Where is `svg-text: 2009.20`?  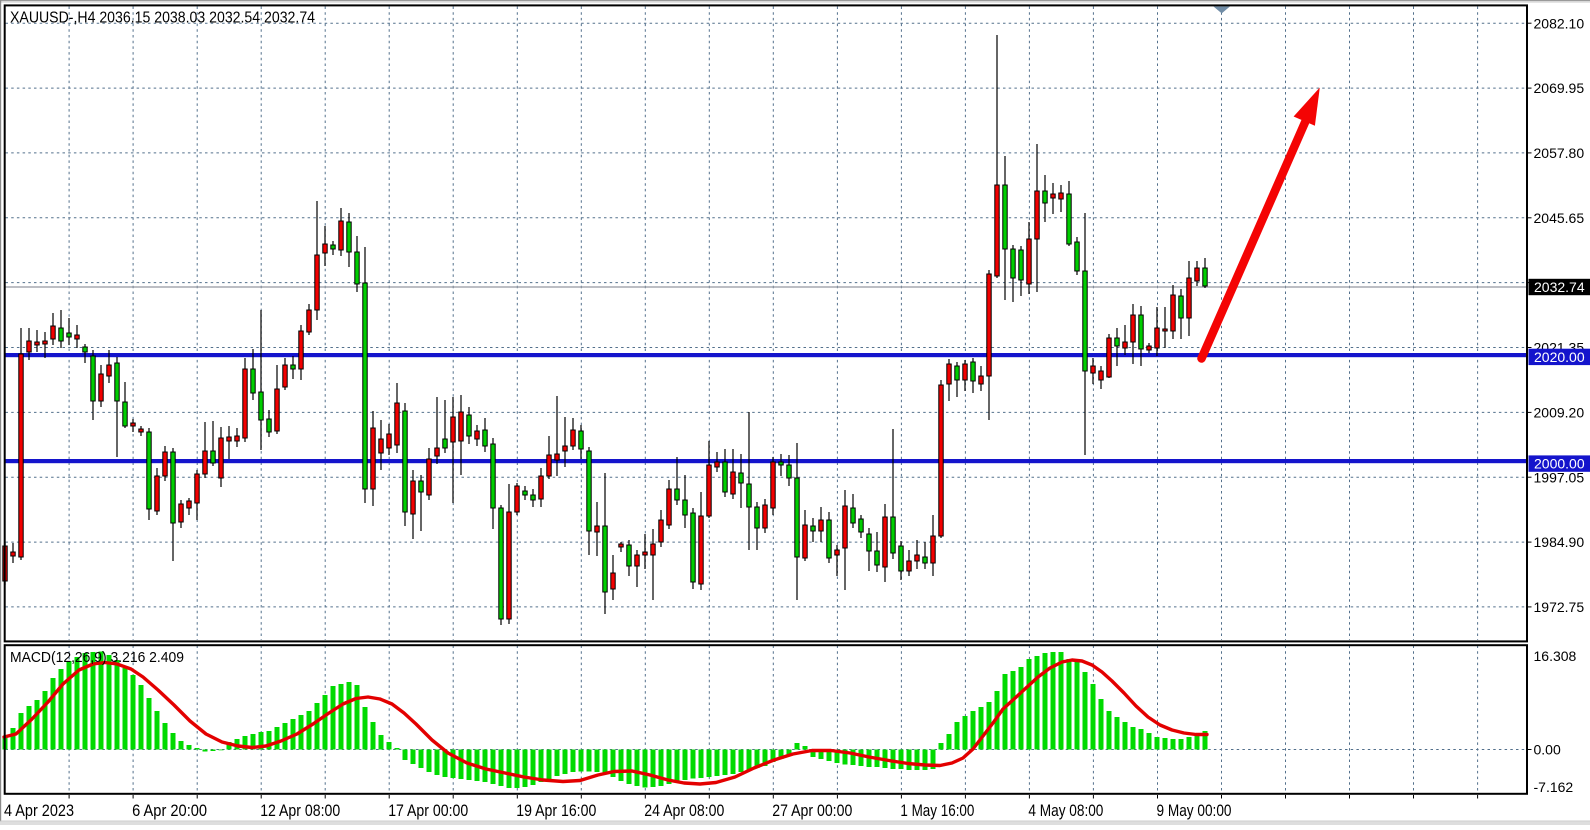 svg-text: 2009.20 is located at coordinates (1559, 413).